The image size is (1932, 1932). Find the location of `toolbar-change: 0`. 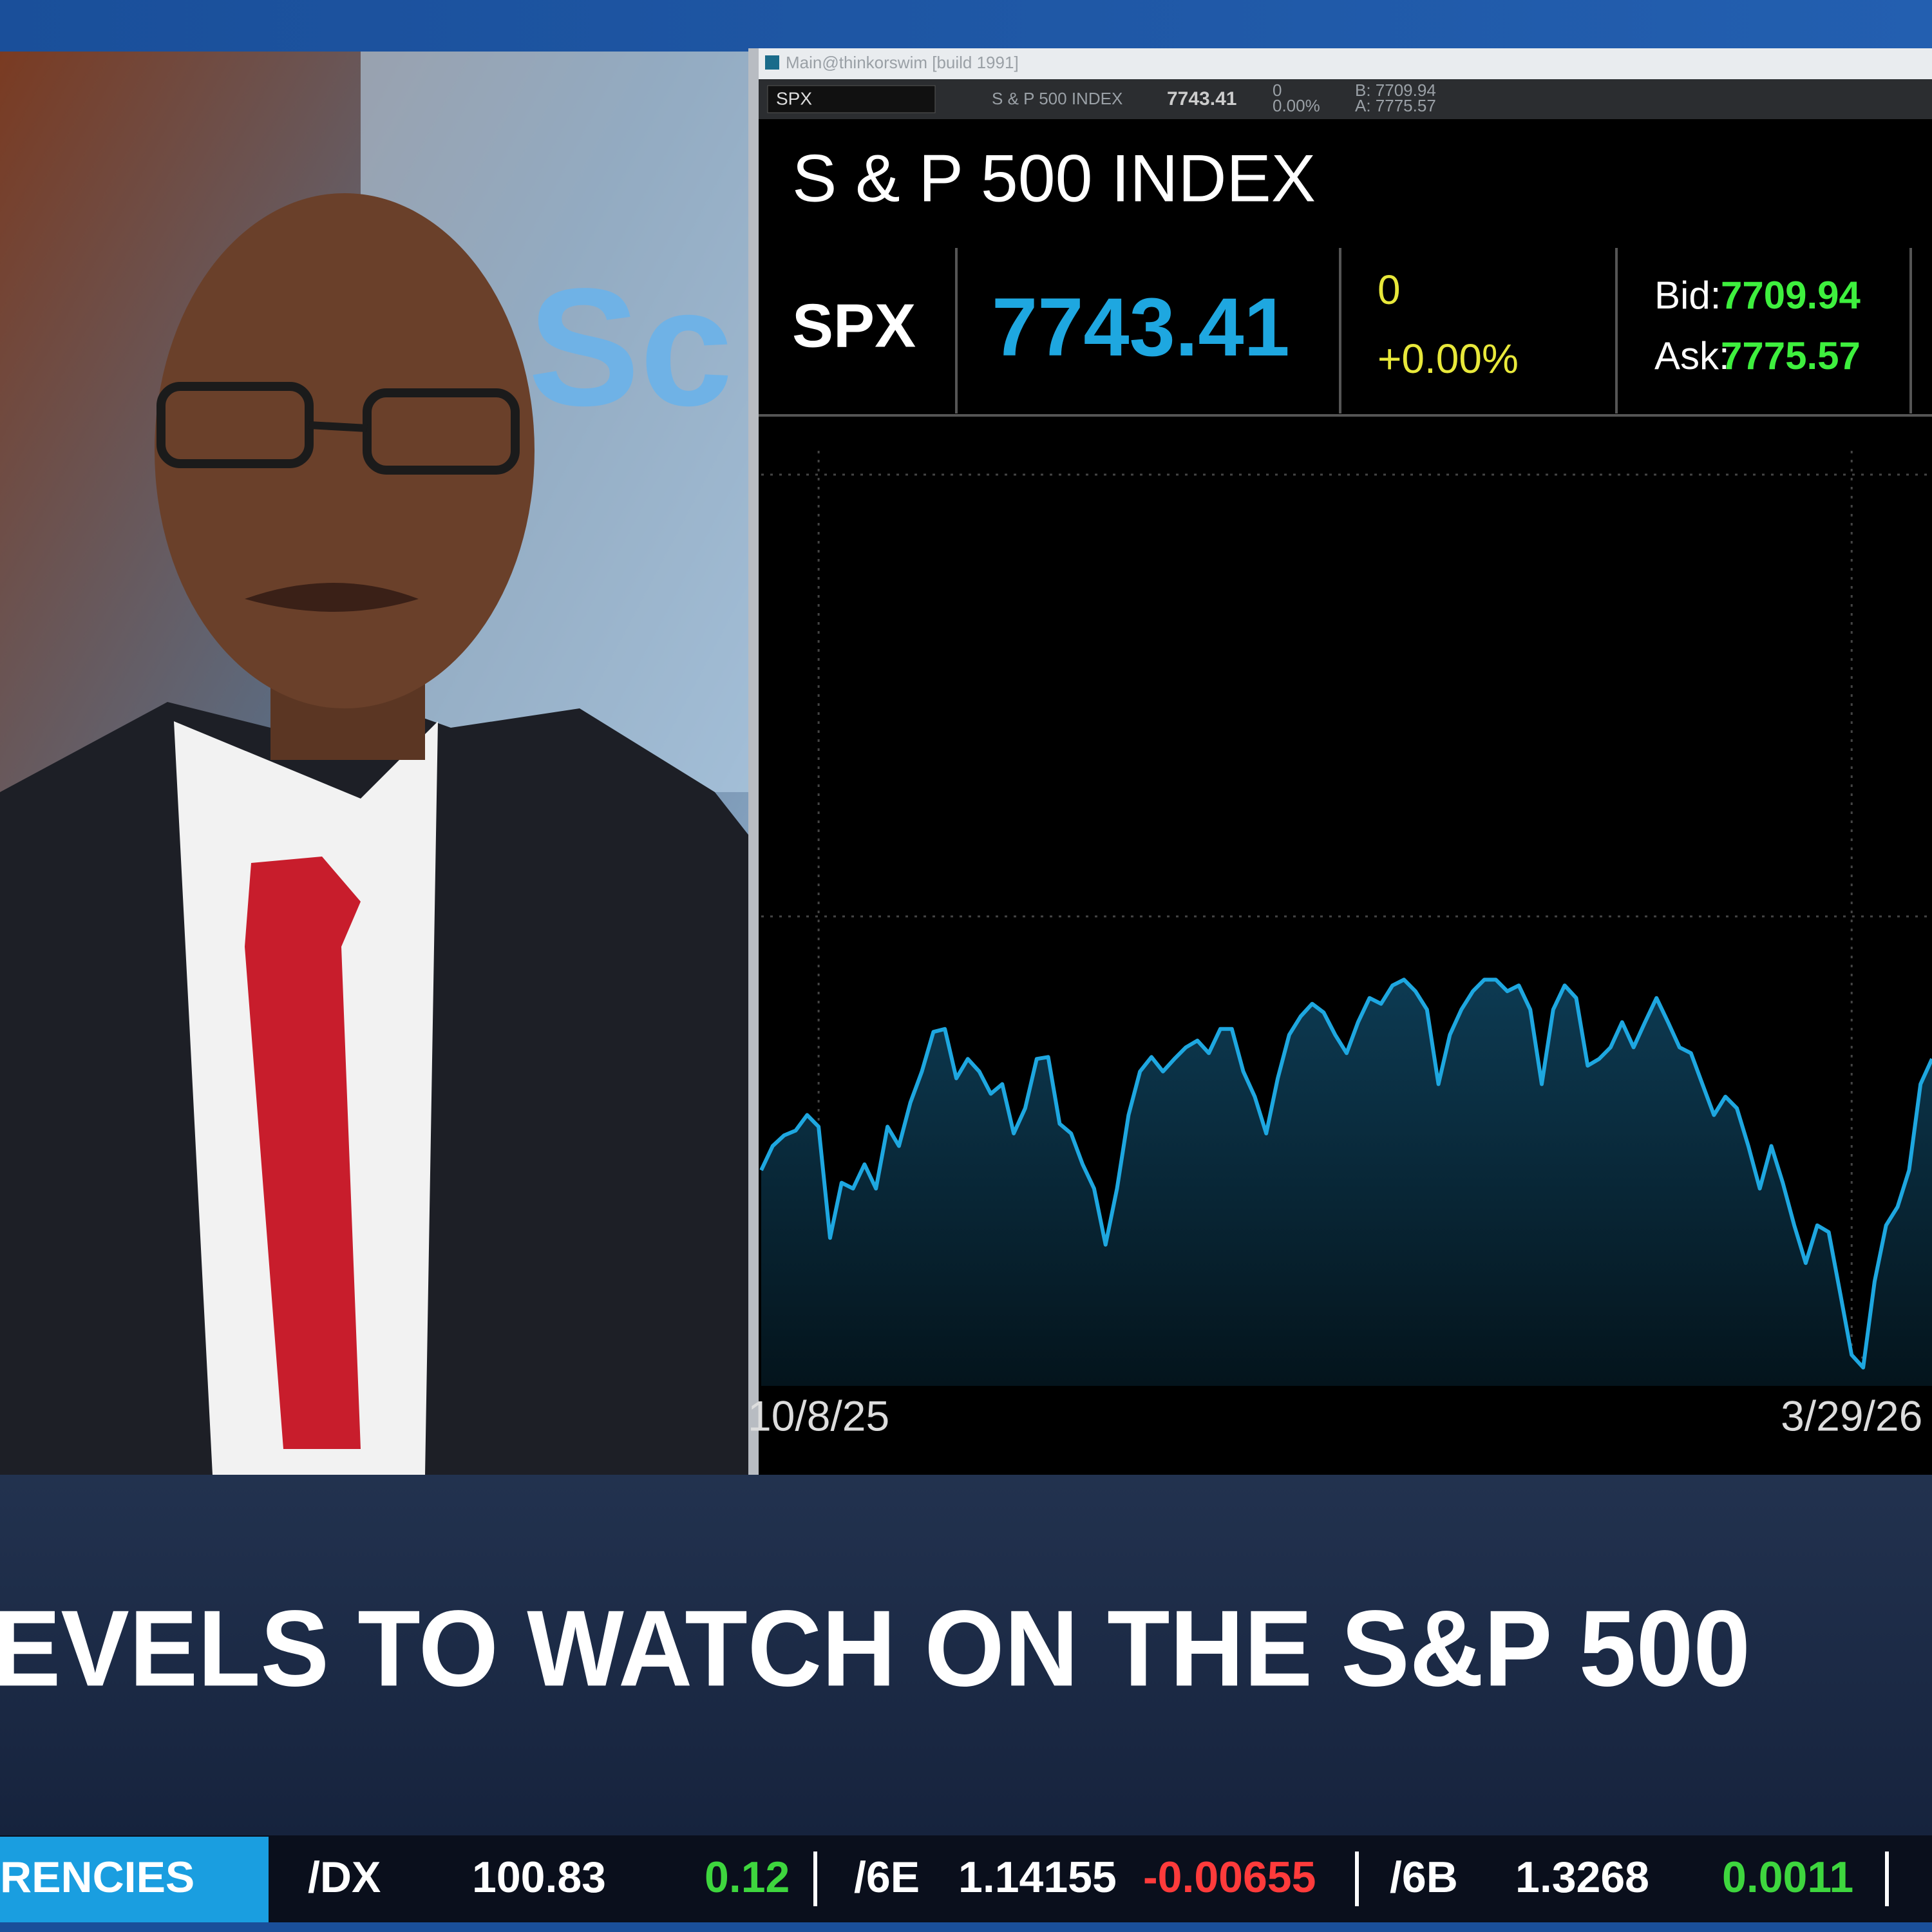

toolbar-change: 0 is located at coordinates (1277, 90).